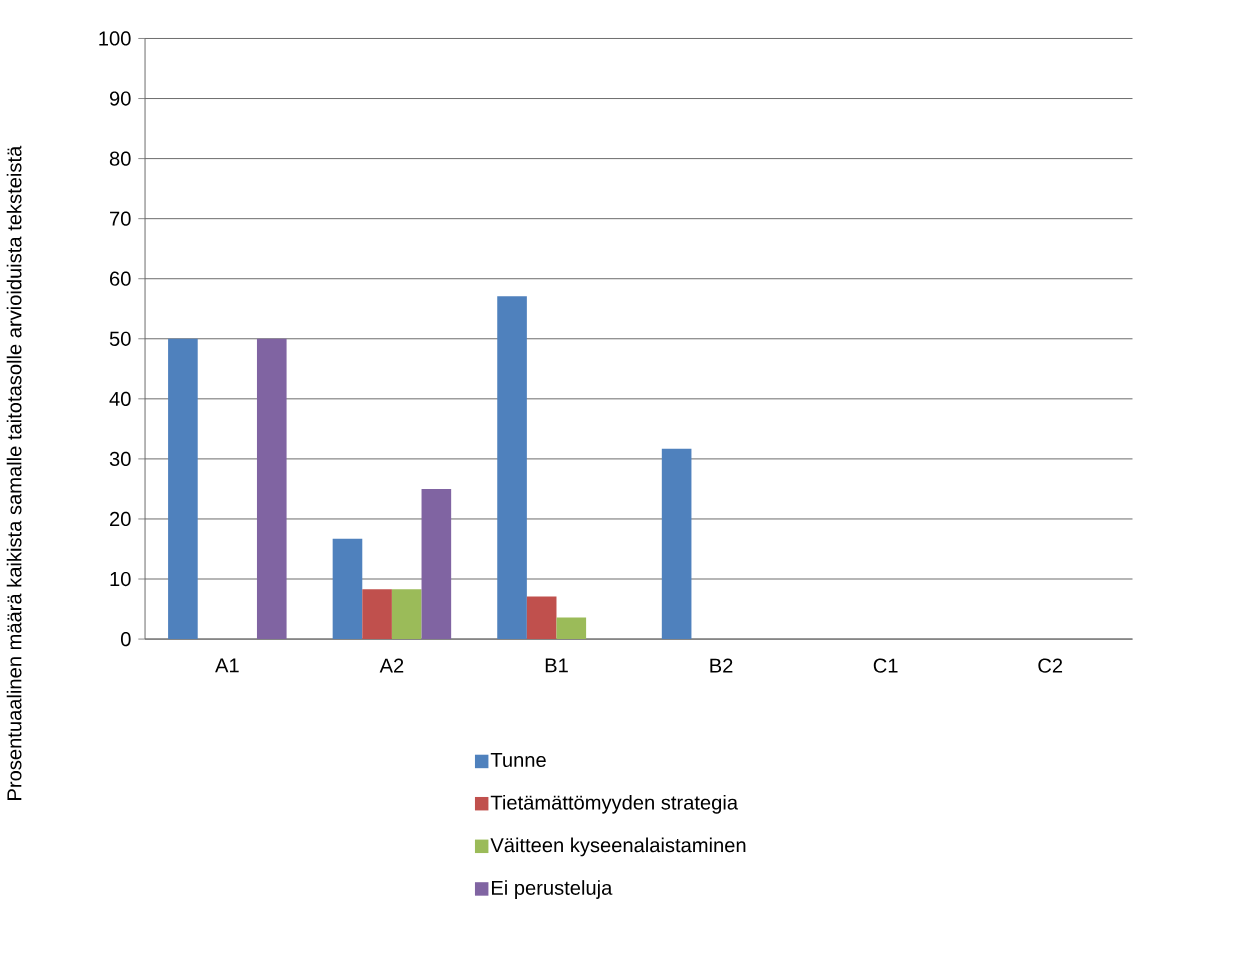 The width and height of the screenshot is (1236, 979). I want to click on x-tick-label: B2, so click(721, 665).